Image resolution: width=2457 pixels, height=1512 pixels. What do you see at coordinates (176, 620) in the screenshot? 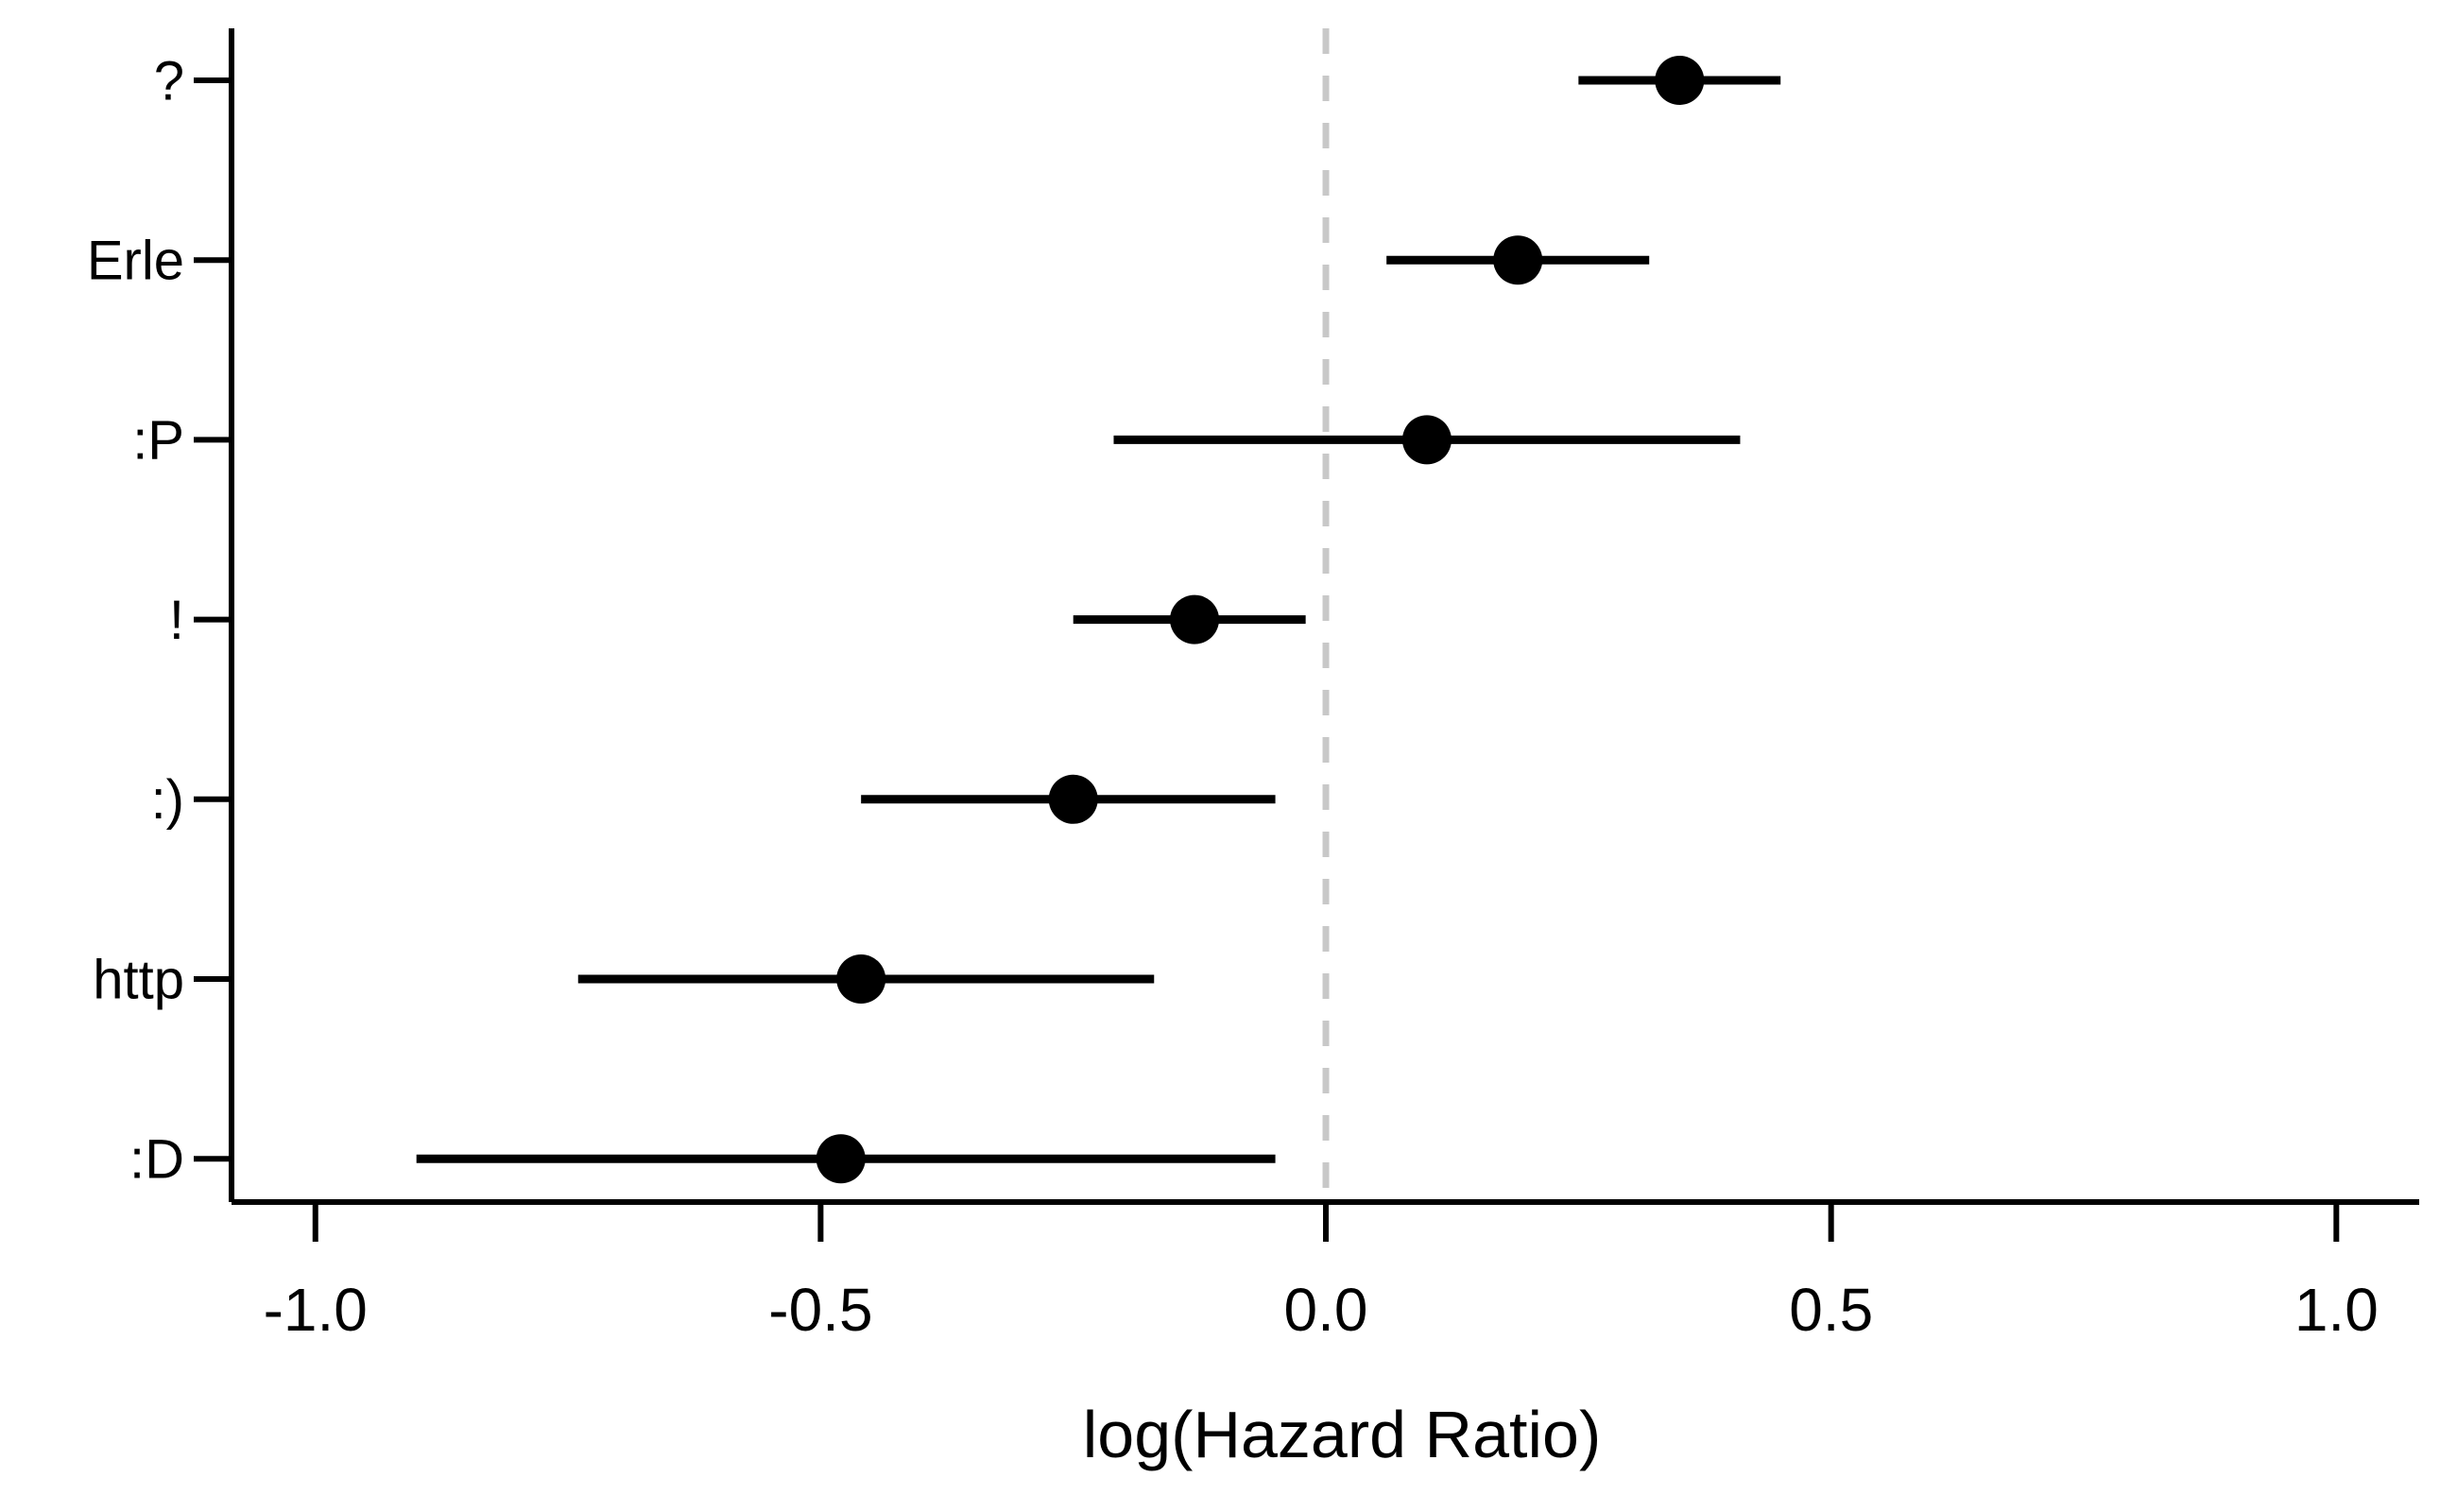
I see `y-category-label: !` at bounding box center [176, 620].